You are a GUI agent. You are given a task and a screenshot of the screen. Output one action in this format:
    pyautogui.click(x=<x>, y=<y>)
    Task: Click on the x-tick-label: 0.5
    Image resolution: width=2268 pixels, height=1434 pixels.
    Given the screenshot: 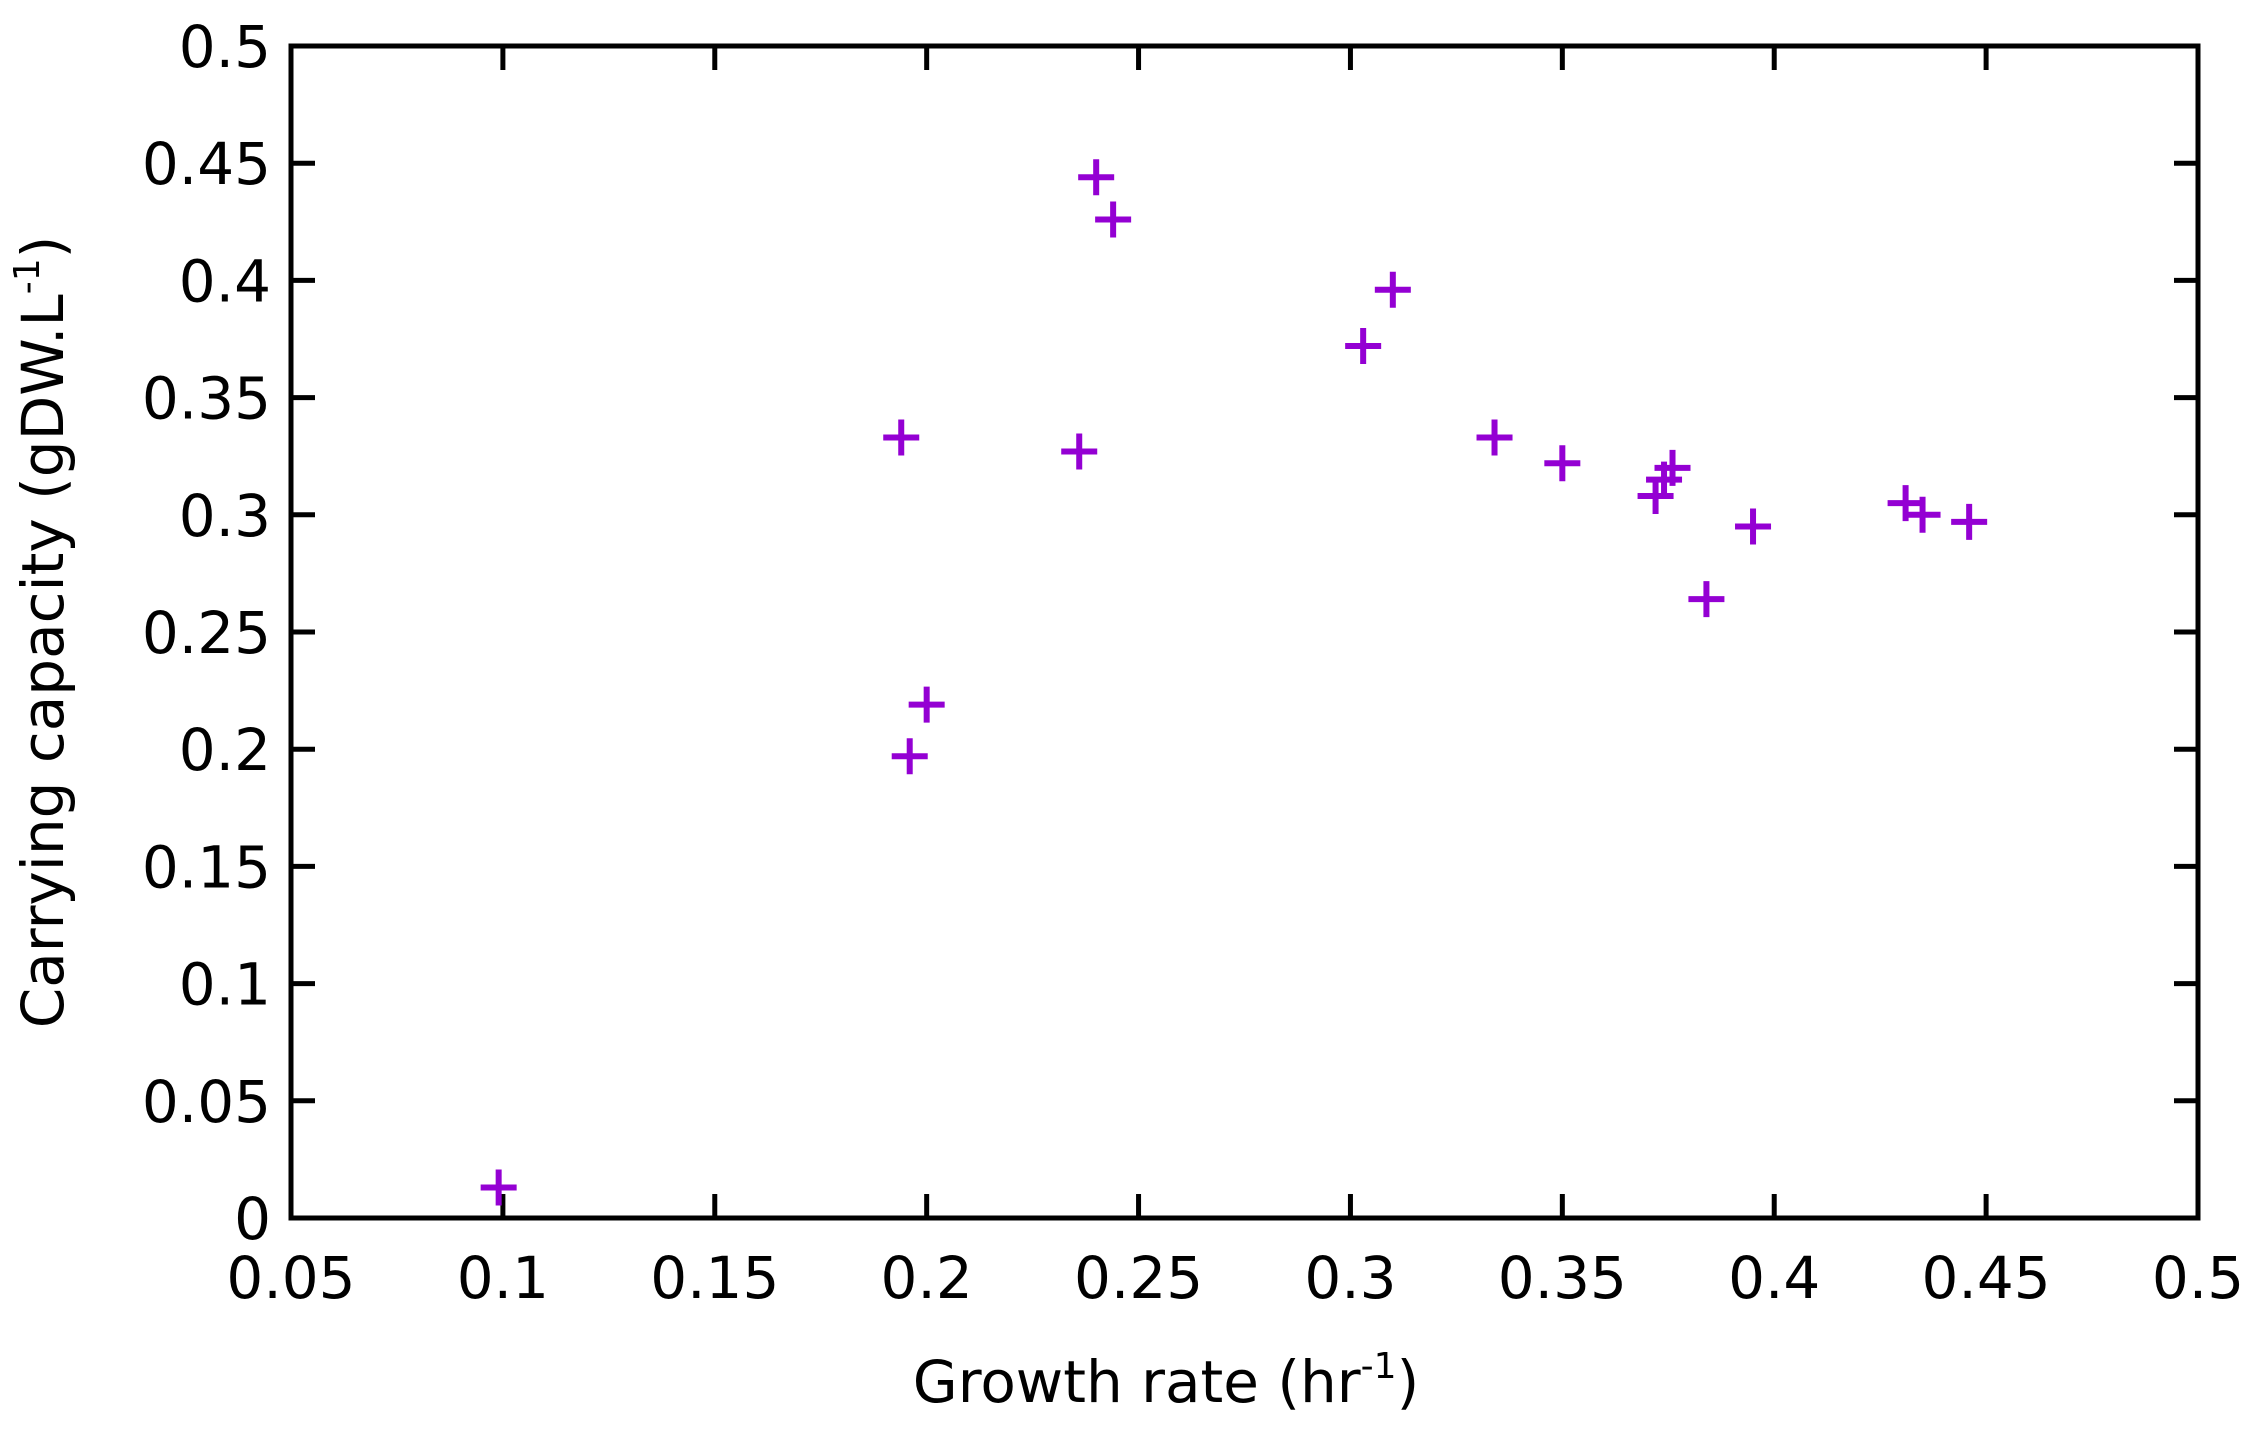 What is the action you would take?
    pyautogui.click(x=2198, y=1278)
    